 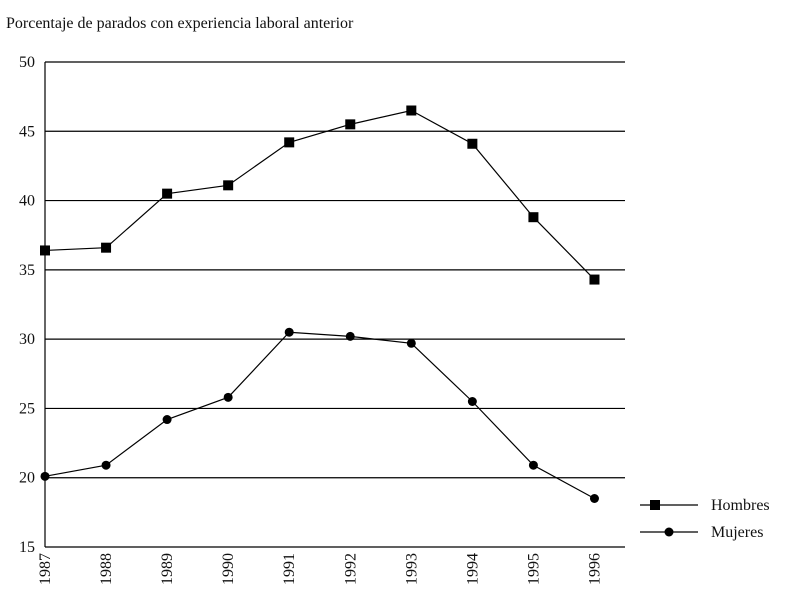 What do you see at coordinates (228, 569) in the screenshot?
I see `x-tick-label: 1990` at bounding box center [228, 569].